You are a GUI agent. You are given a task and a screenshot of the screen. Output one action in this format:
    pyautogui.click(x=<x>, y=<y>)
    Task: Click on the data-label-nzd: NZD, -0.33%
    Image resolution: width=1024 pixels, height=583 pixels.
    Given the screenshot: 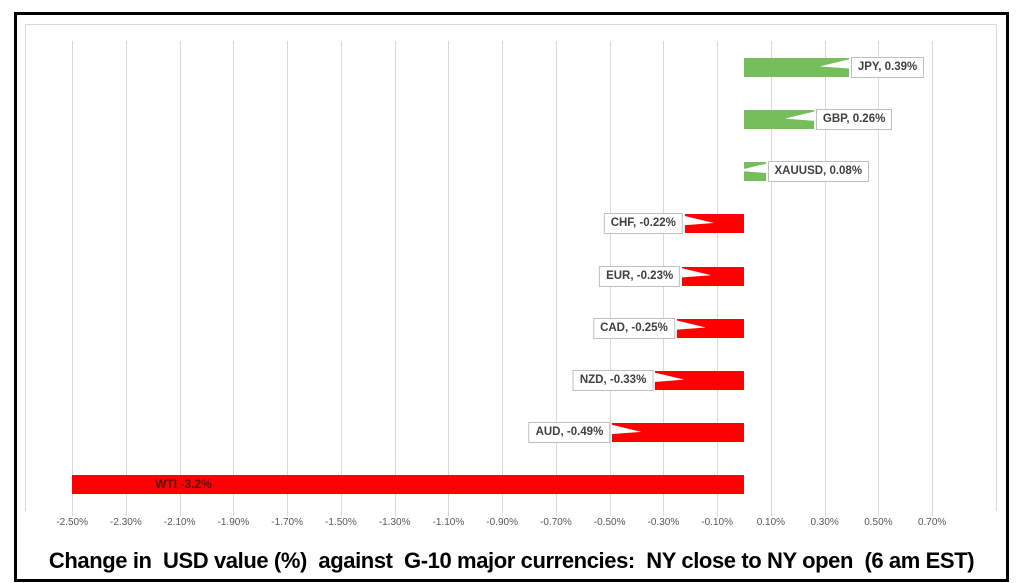 What is the action you would take?
    pyautogui.click(x=613, y=380)
    